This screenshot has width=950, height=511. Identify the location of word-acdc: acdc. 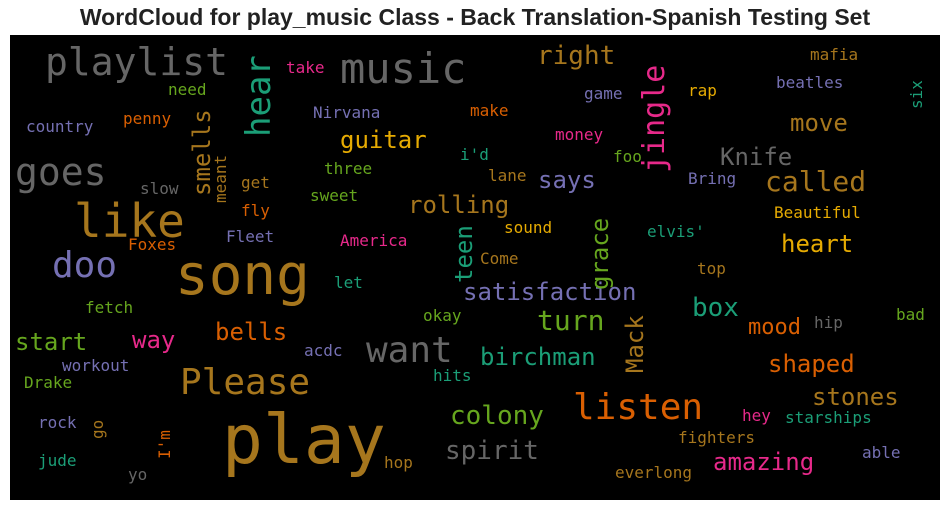
(323, 350).